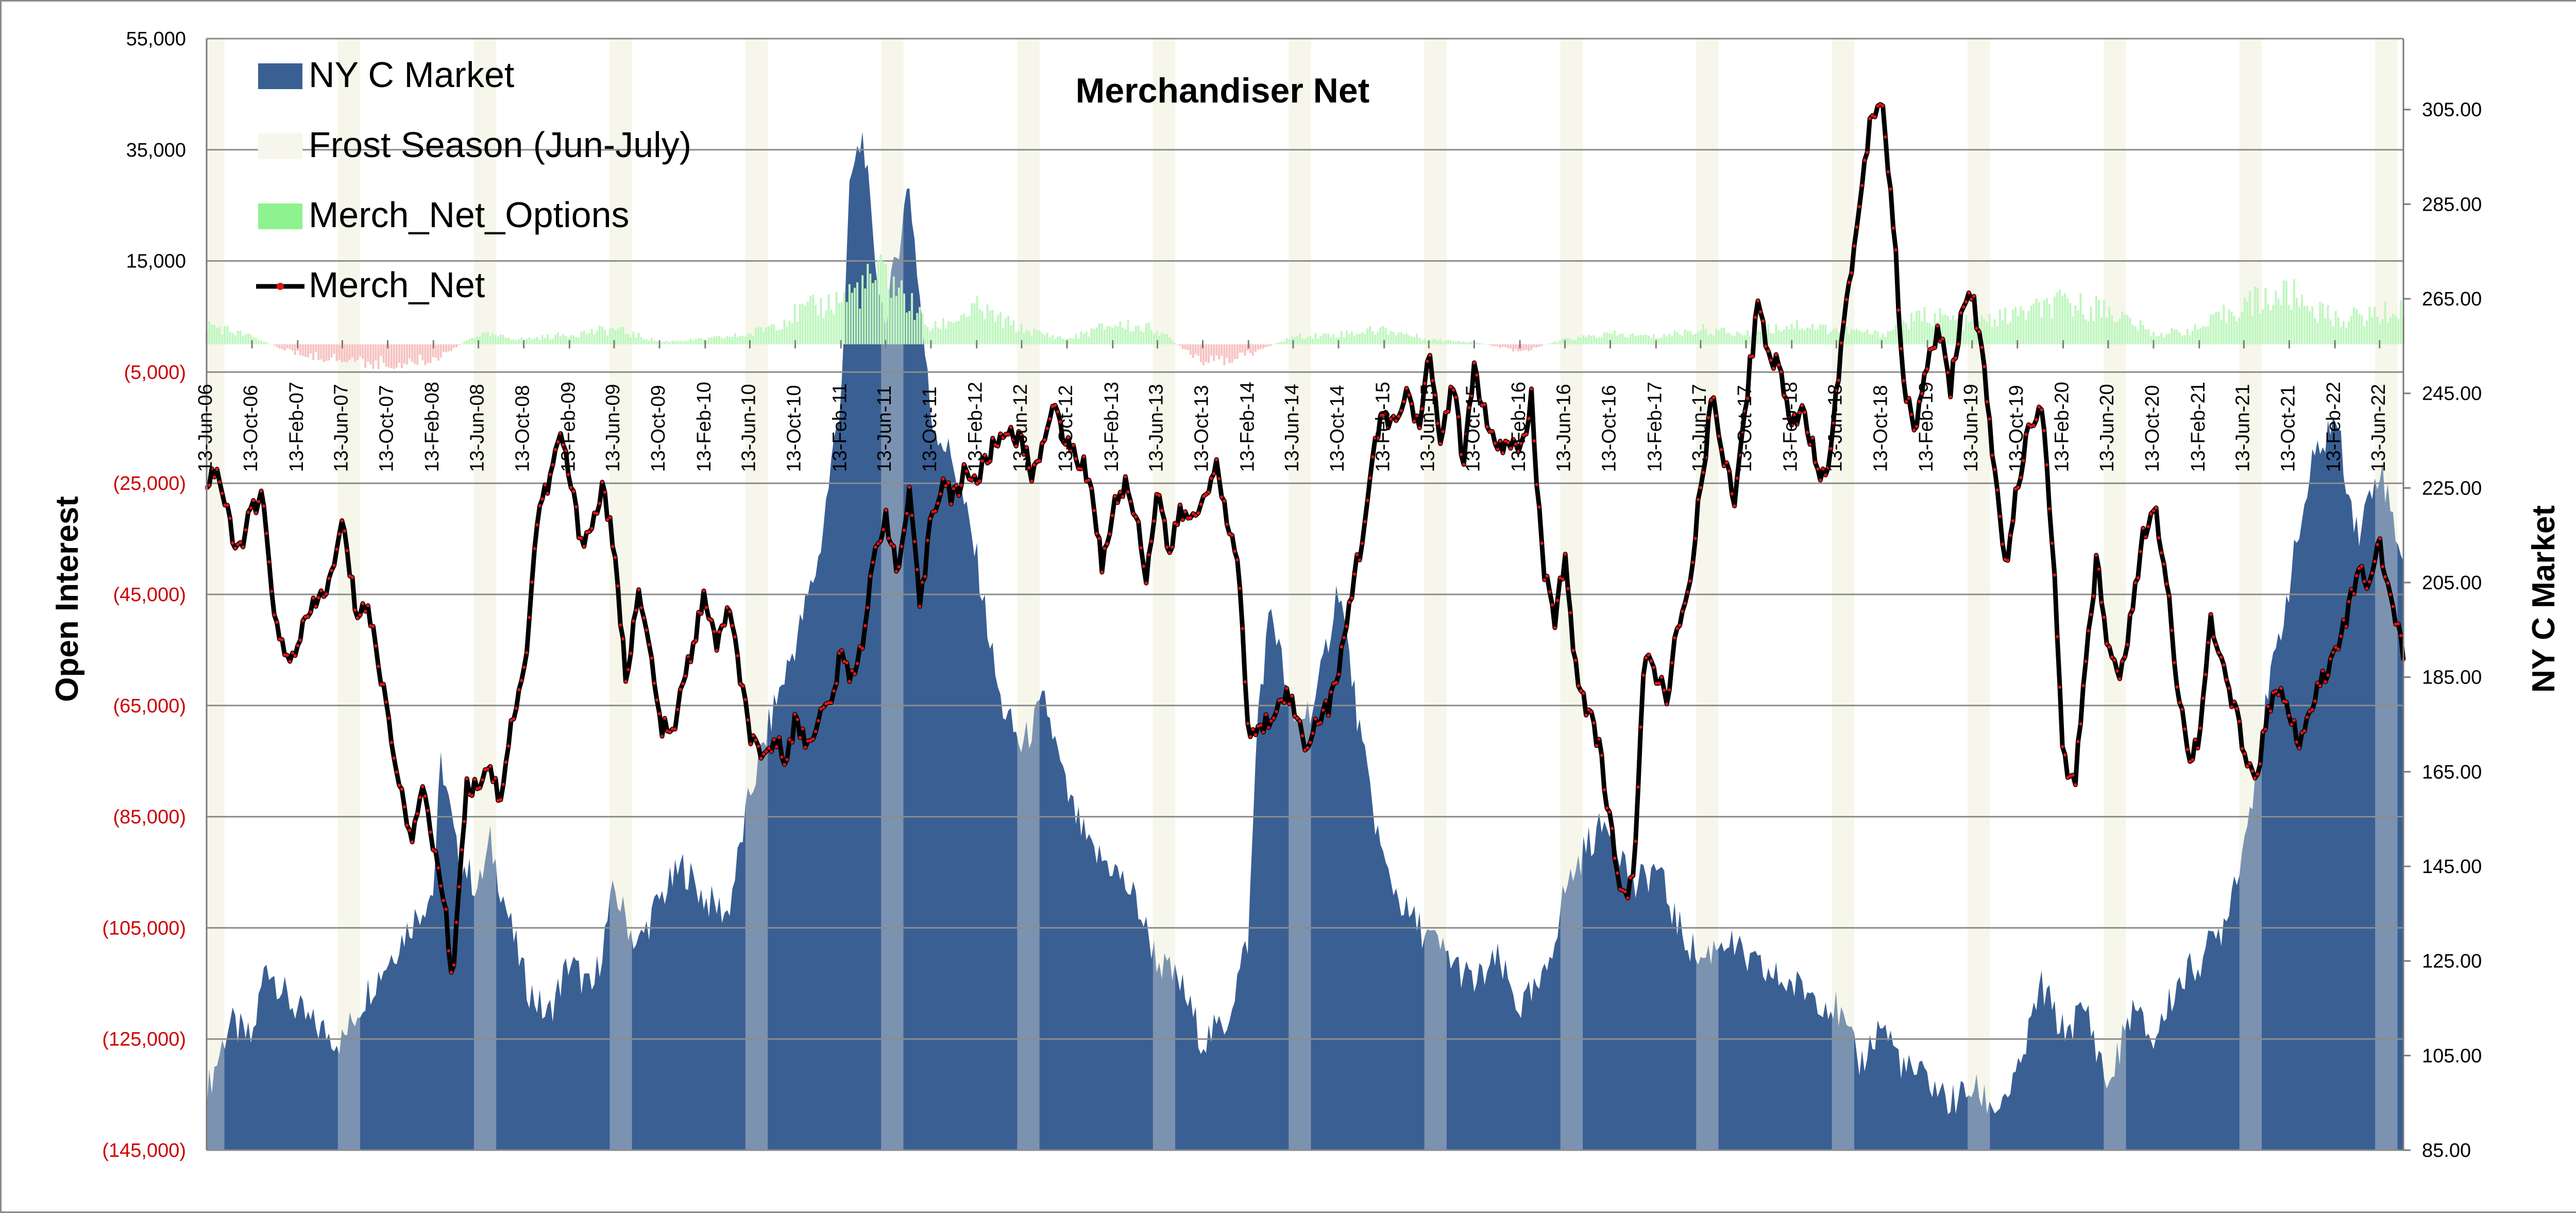 This screenshot has height=1213, width=2576. I want to click on y-left-tick-label: (85,000), so click(149, 817).